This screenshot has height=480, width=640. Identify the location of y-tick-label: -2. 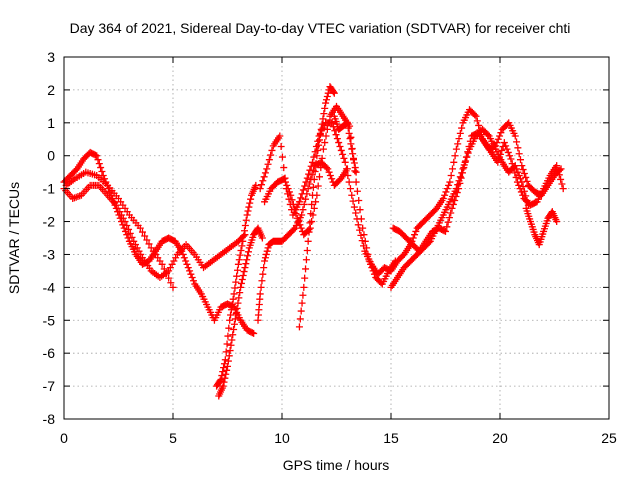
(49, 222).